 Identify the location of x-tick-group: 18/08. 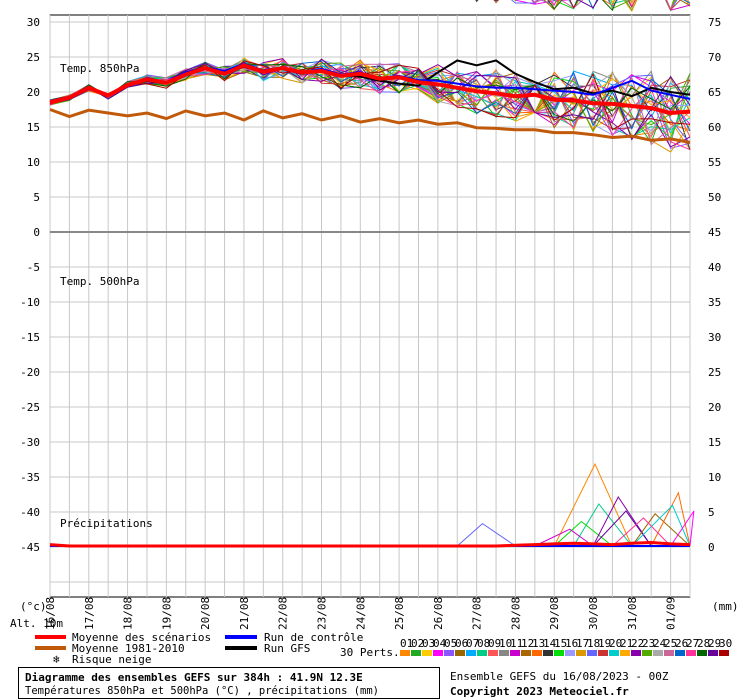
(128, 613).